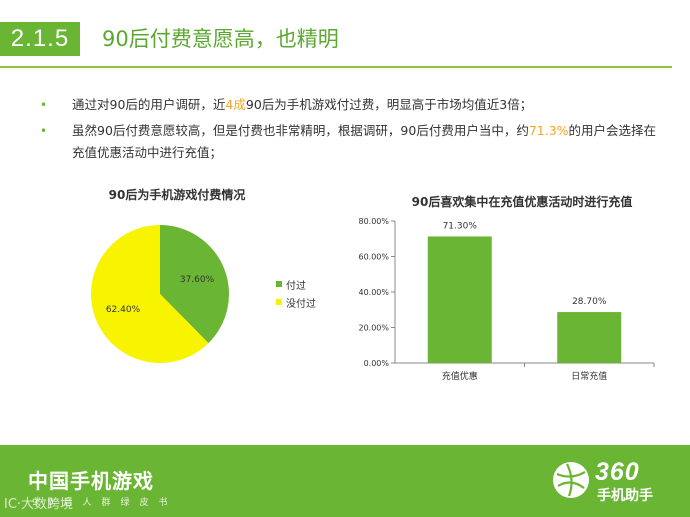 This screenshot has height=517, width=690. Describe the element at coordinates (300, 130) in the screenshot. I see `bullet-text: 虽然90后付费意愿较高，但是付费也非常精明，根据调研，90后付费用户当中，约` at that location.